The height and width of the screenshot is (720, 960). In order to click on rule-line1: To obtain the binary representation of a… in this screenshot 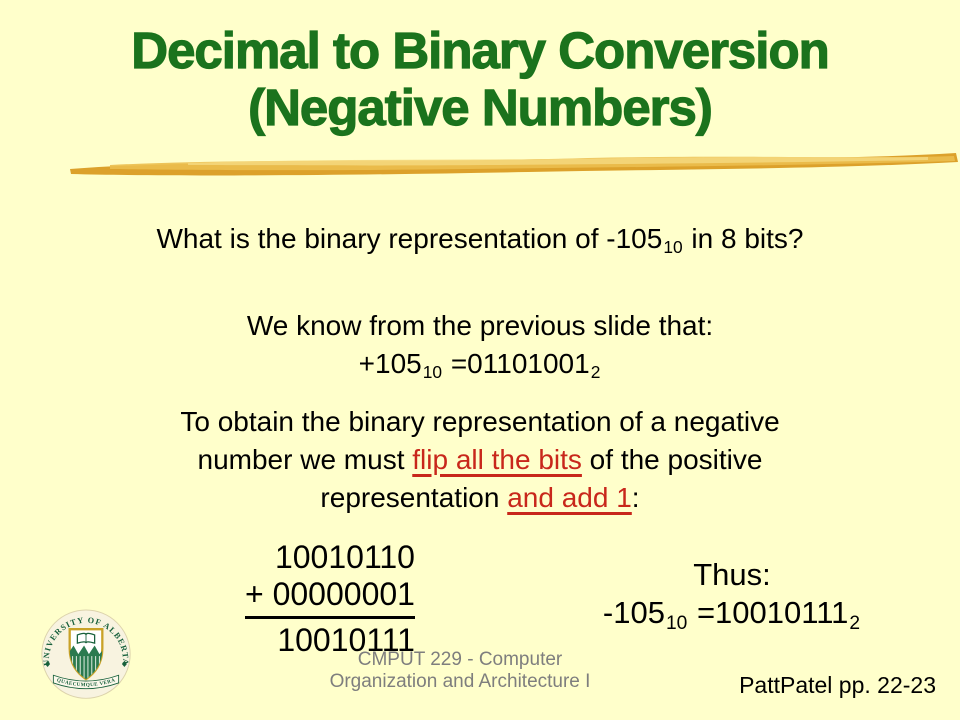, I will do `click(480, 421)`.